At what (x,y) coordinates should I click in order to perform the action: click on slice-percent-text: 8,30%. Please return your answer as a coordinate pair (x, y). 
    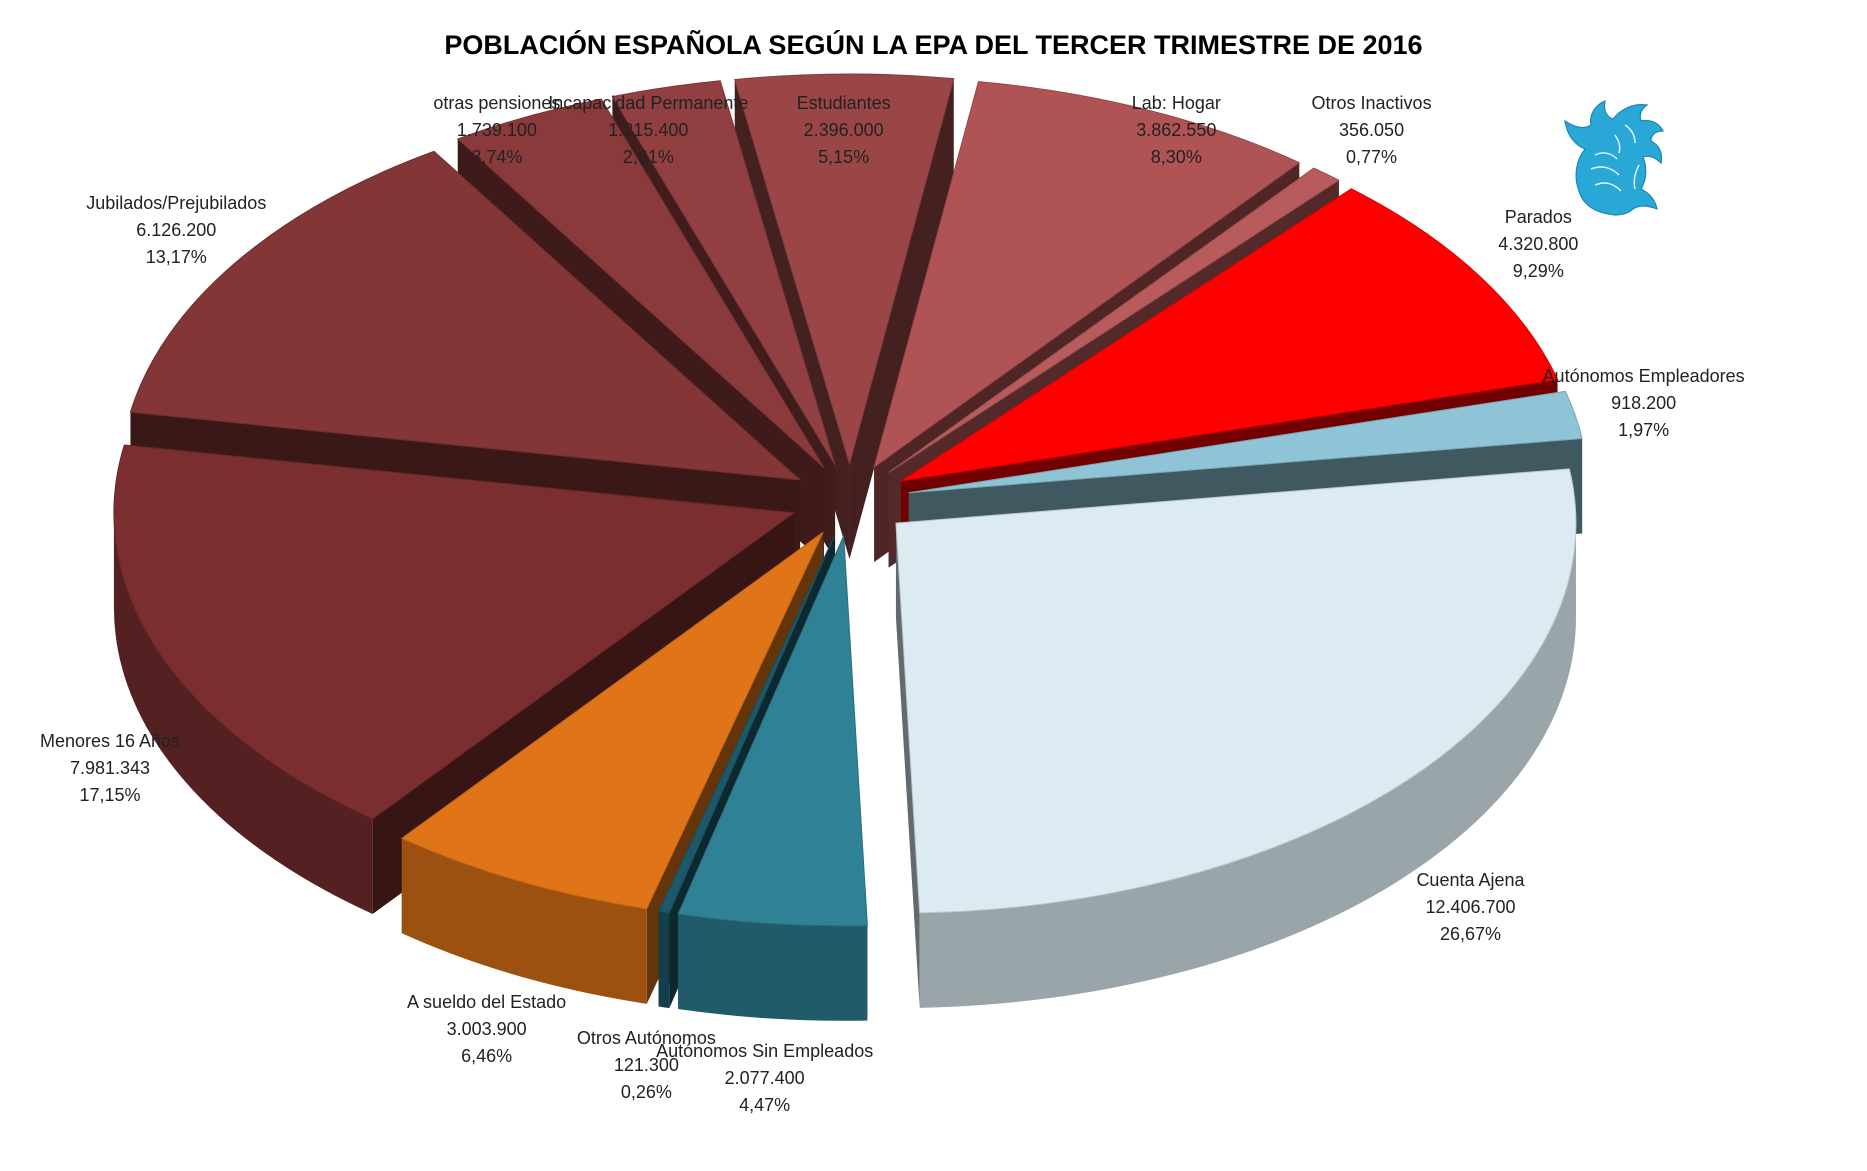
    Looking at the image, I should click on (1176, 157).